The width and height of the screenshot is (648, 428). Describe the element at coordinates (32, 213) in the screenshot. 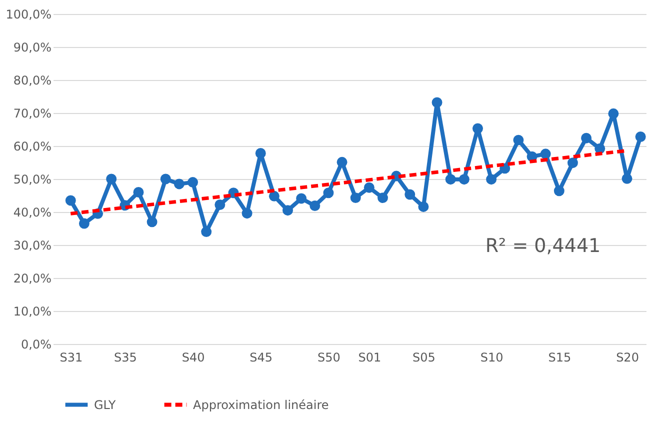

I see `y-tick-label: 40,0%` at that location.